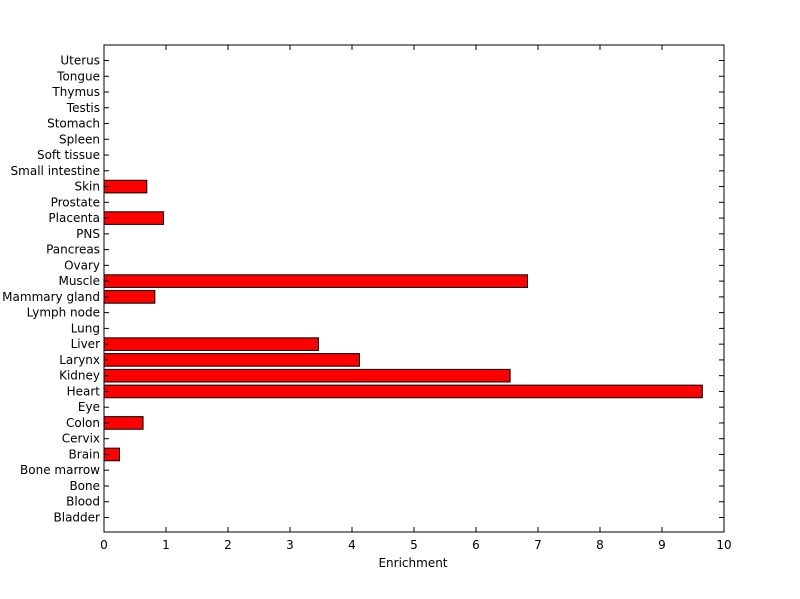 The width and height of the screenshot is (800, 599). What do you see at coordinates (51, 297) in the screenshot?
I see `y-tick-label-mammary-gland: Mammary gland` at bounding box center [51, 297].